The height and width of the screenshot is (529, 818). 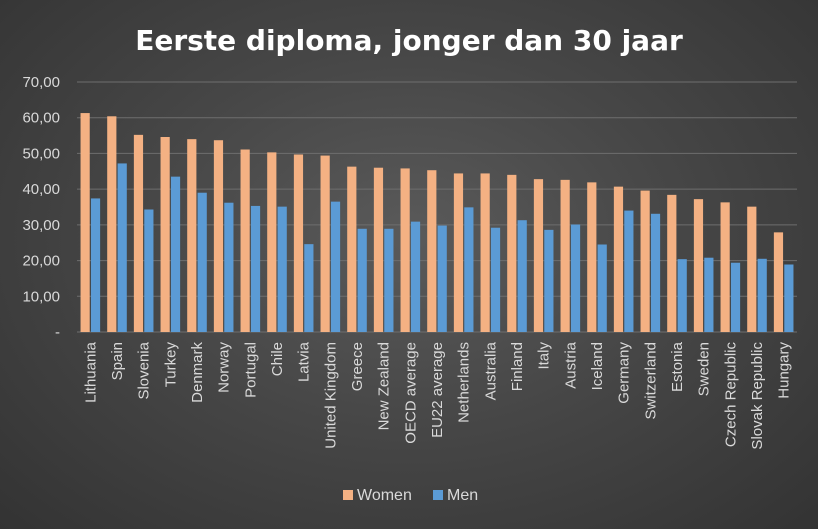 What do you see at coordinates (517, 366) in the screenshot?
I see `x-tick-label: Finland` at bounding box center [517, 366].